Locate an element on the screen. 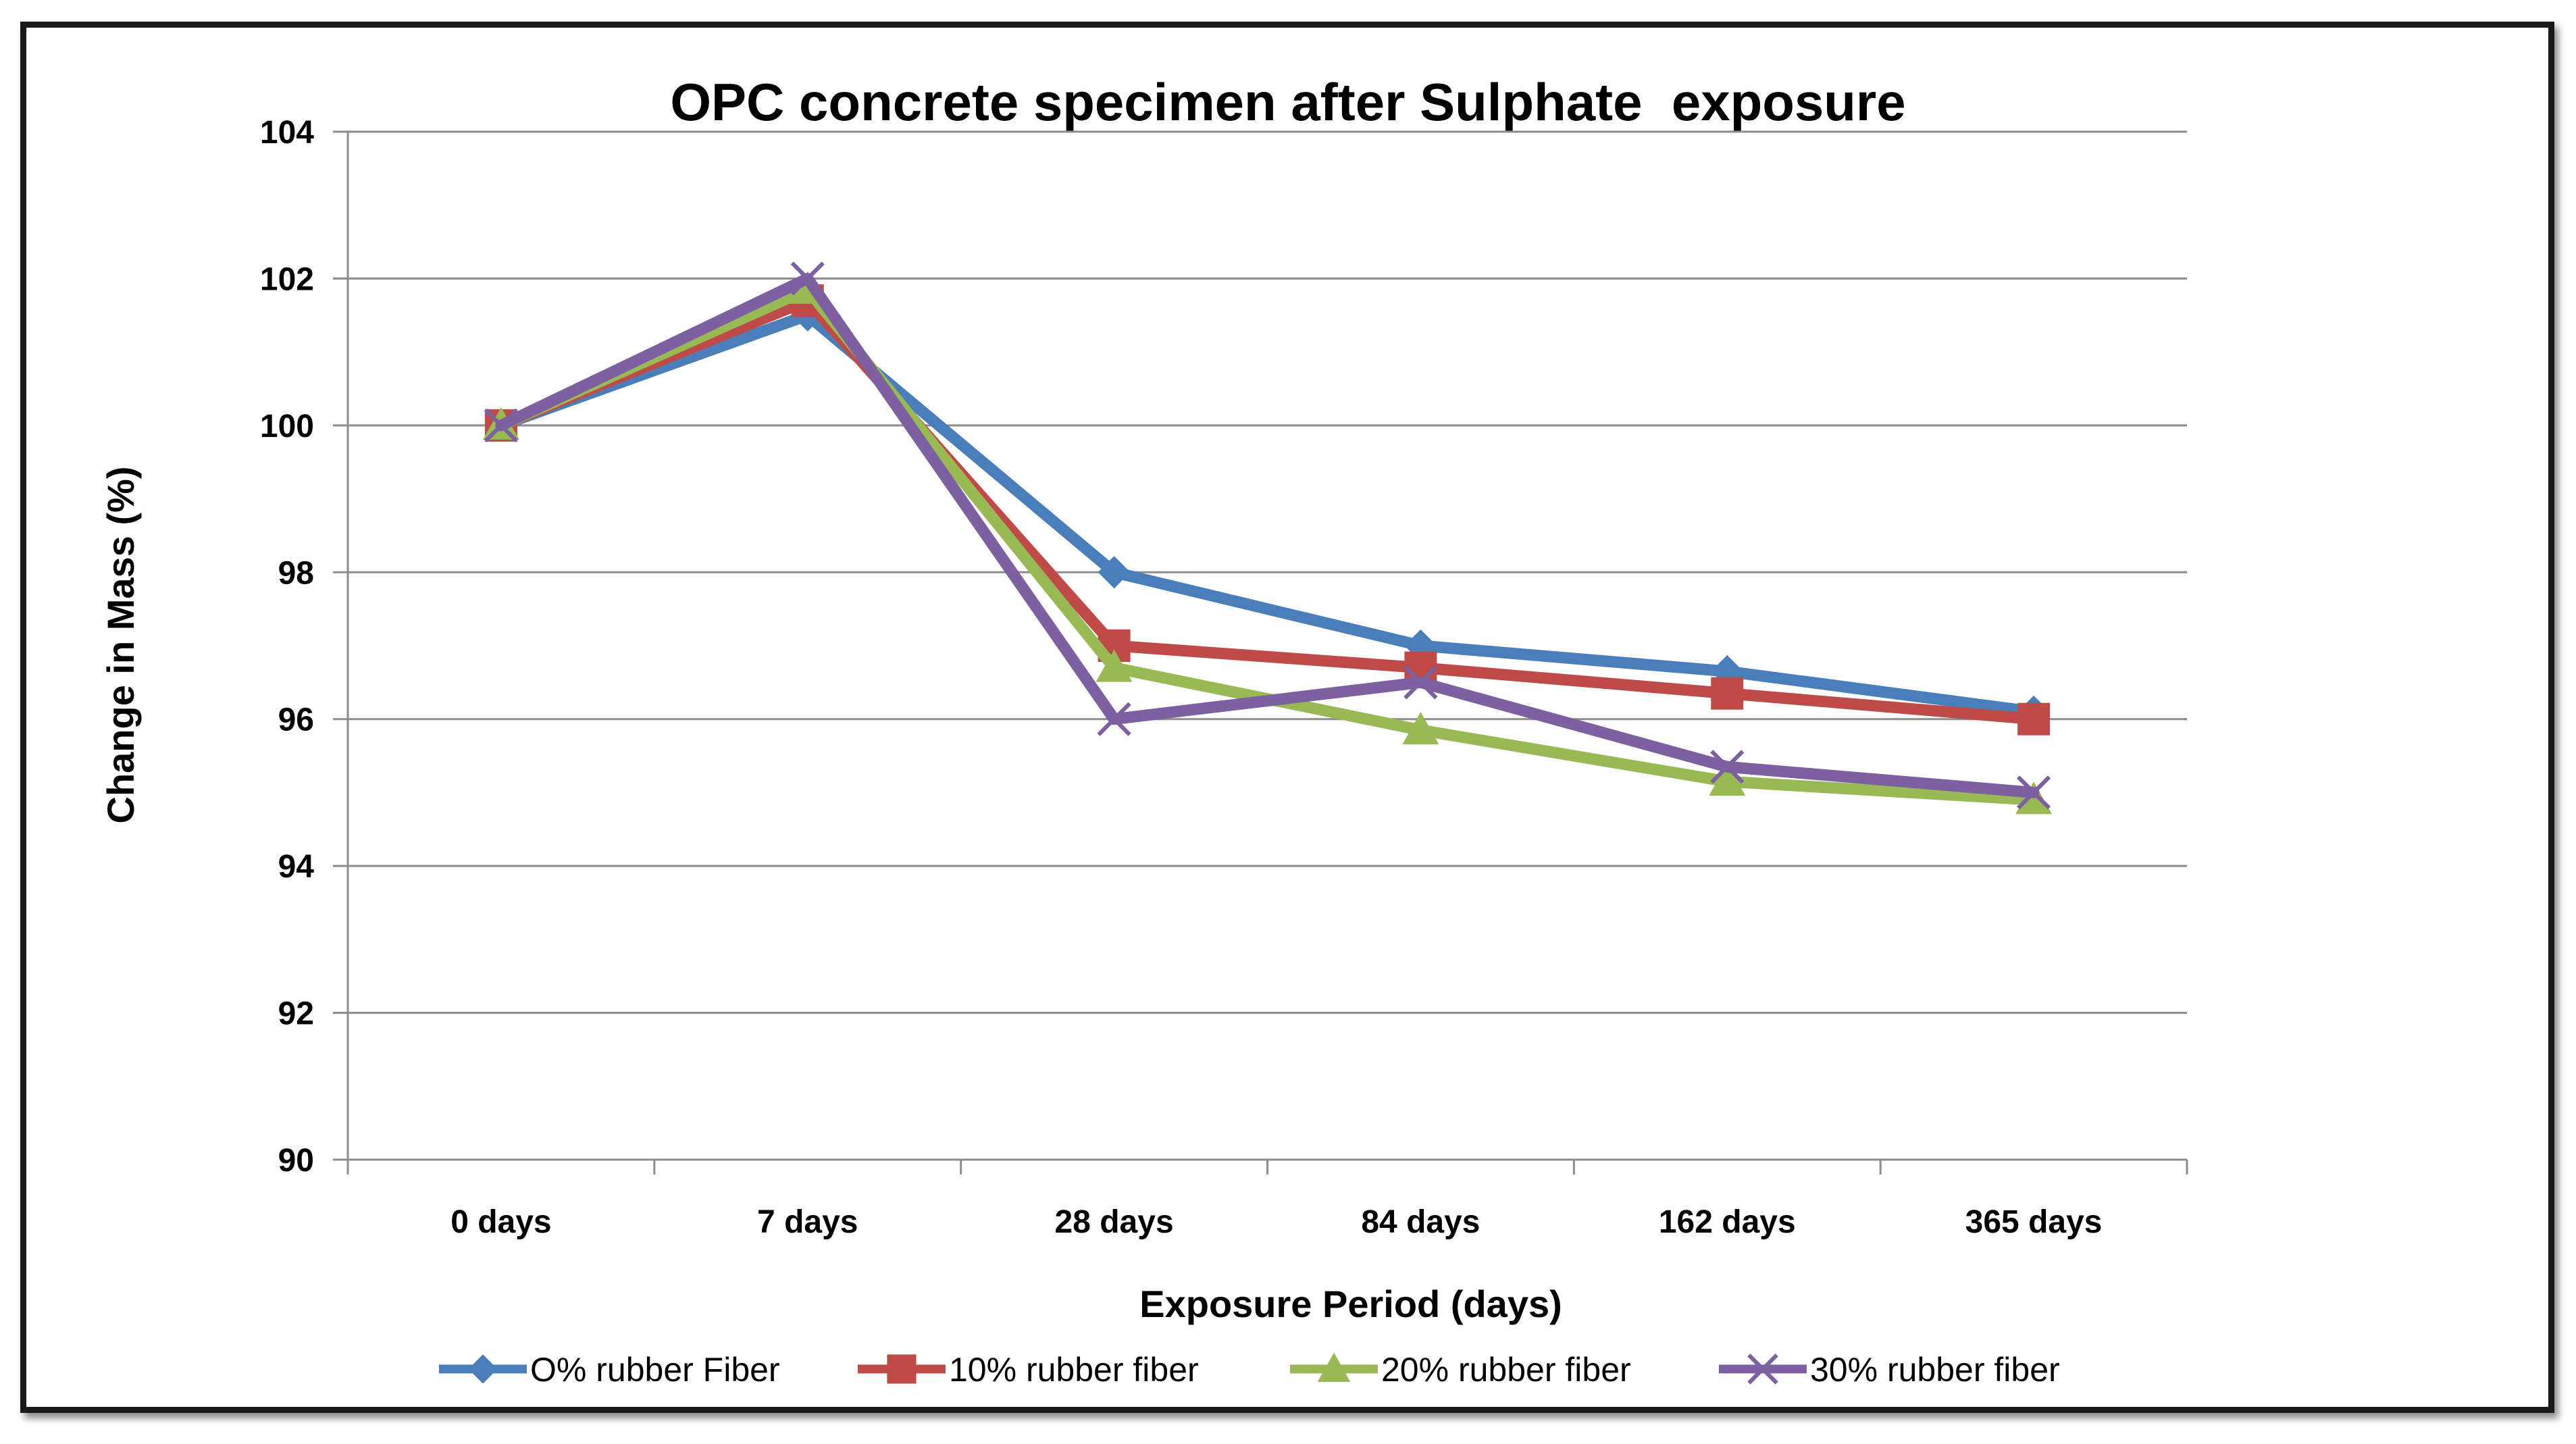 Image resolution: width=2576 pixels, height=1444 pixels. legend-label: O% rubber Fiber is located at coordinates (655, 1370).